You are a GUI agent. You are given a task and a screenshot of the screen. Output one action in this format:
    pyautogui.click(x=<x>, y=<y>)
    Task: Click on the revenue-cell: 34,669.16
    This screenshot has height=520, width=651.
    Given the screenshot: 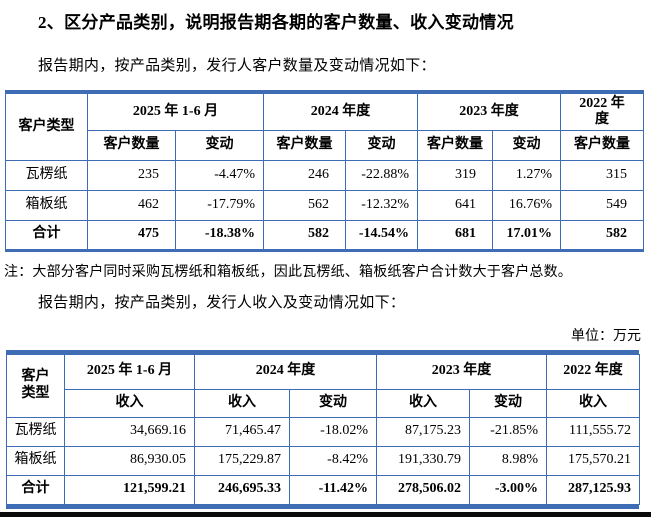 What is the action you would take?
    pyautogui.click(x=129, y=431)
    